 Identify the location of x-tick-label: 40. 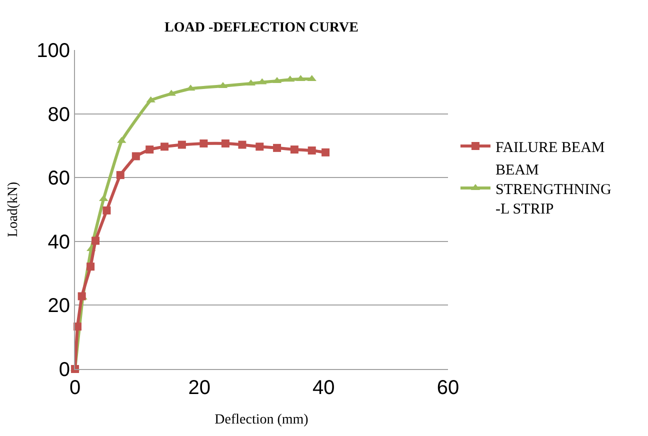
(323, 388).